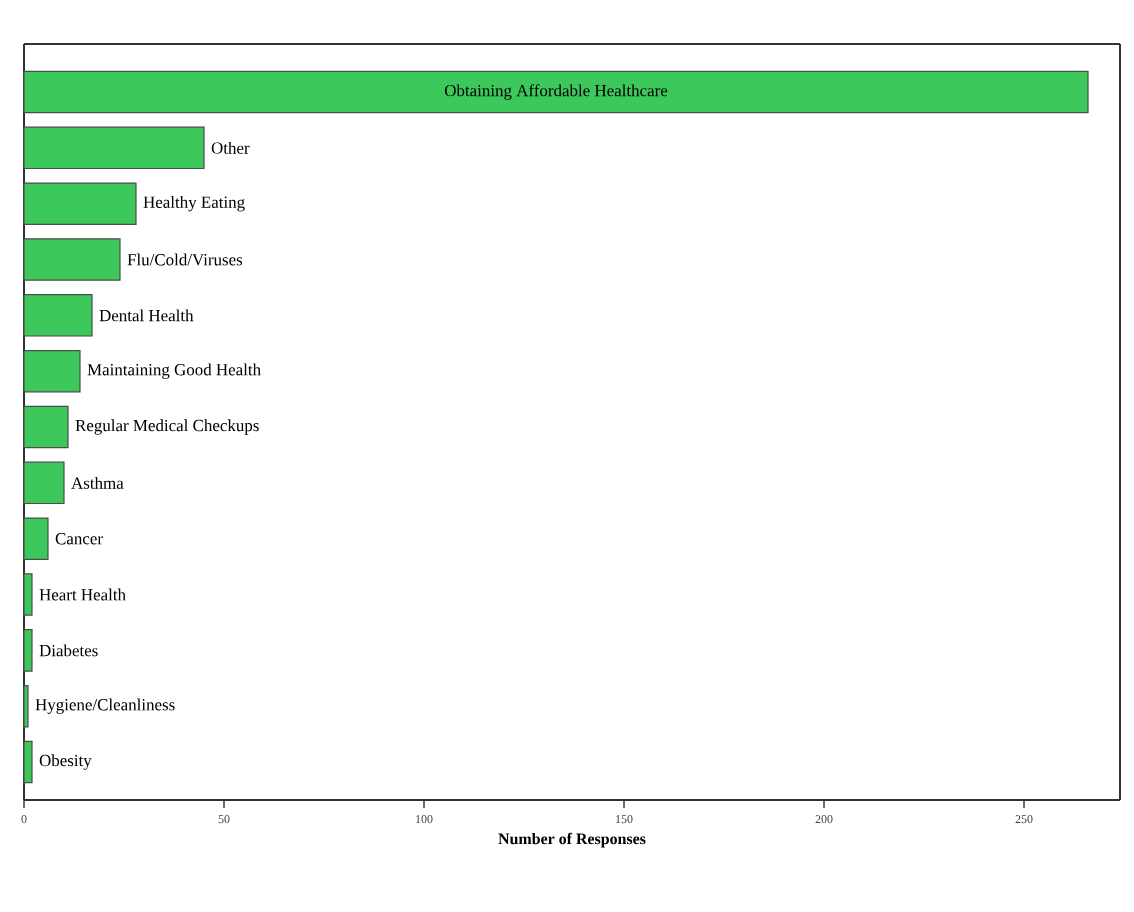 The image size is (1134, 912). What do you see at coordinates (82, 594) in the screenshot?
I see `y-tick-label: Heart Health` at bounding box center [82, 594].